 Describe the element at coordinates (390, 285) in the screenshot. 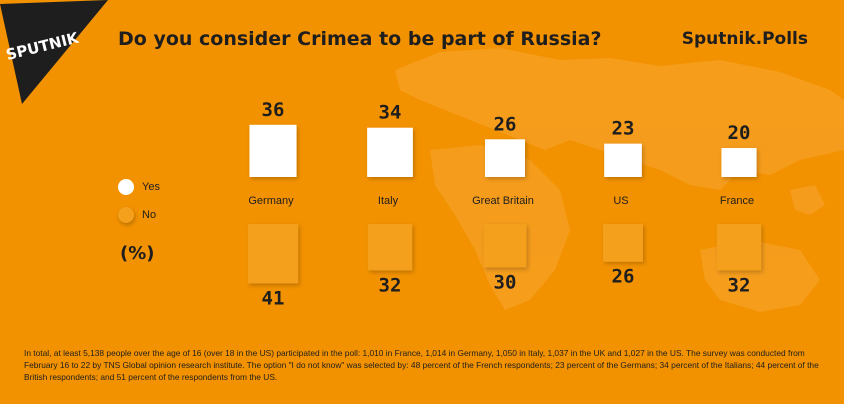

I see `data-label-no-1: 32` at that location.